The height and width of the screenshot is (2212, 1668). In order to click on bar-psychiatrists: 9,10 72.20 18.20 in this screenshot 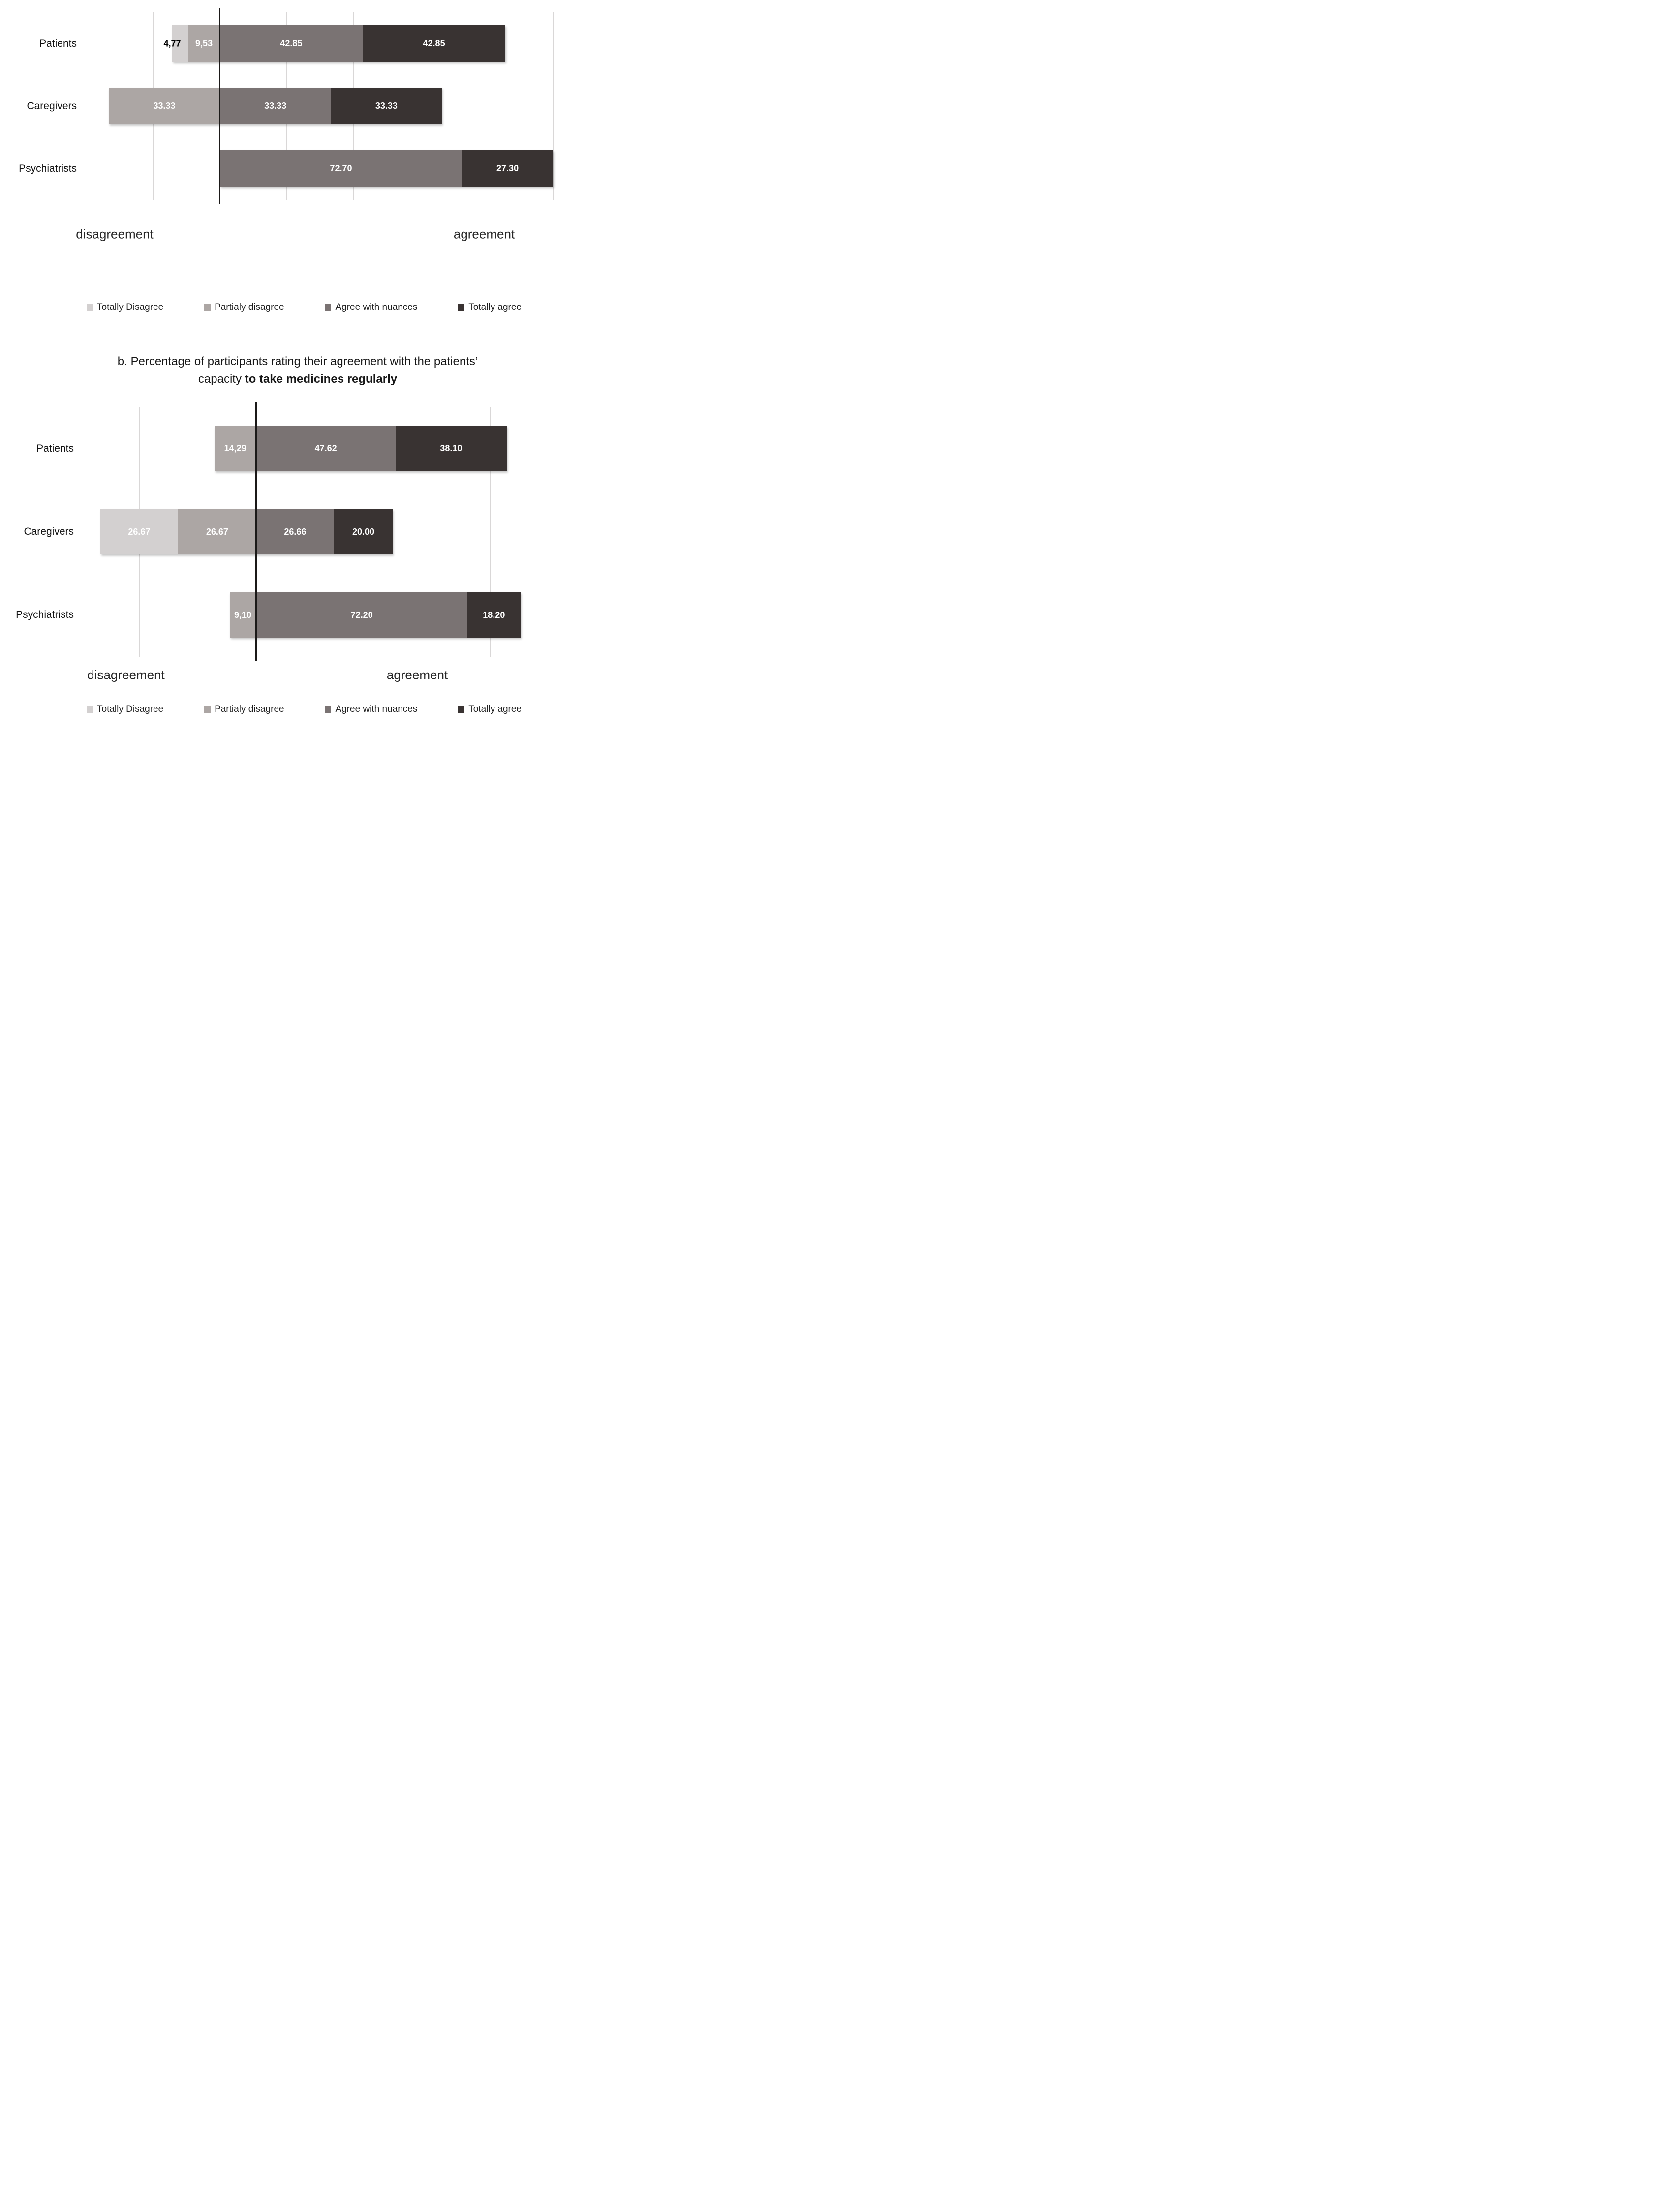, I will do `click(375, 615)`.